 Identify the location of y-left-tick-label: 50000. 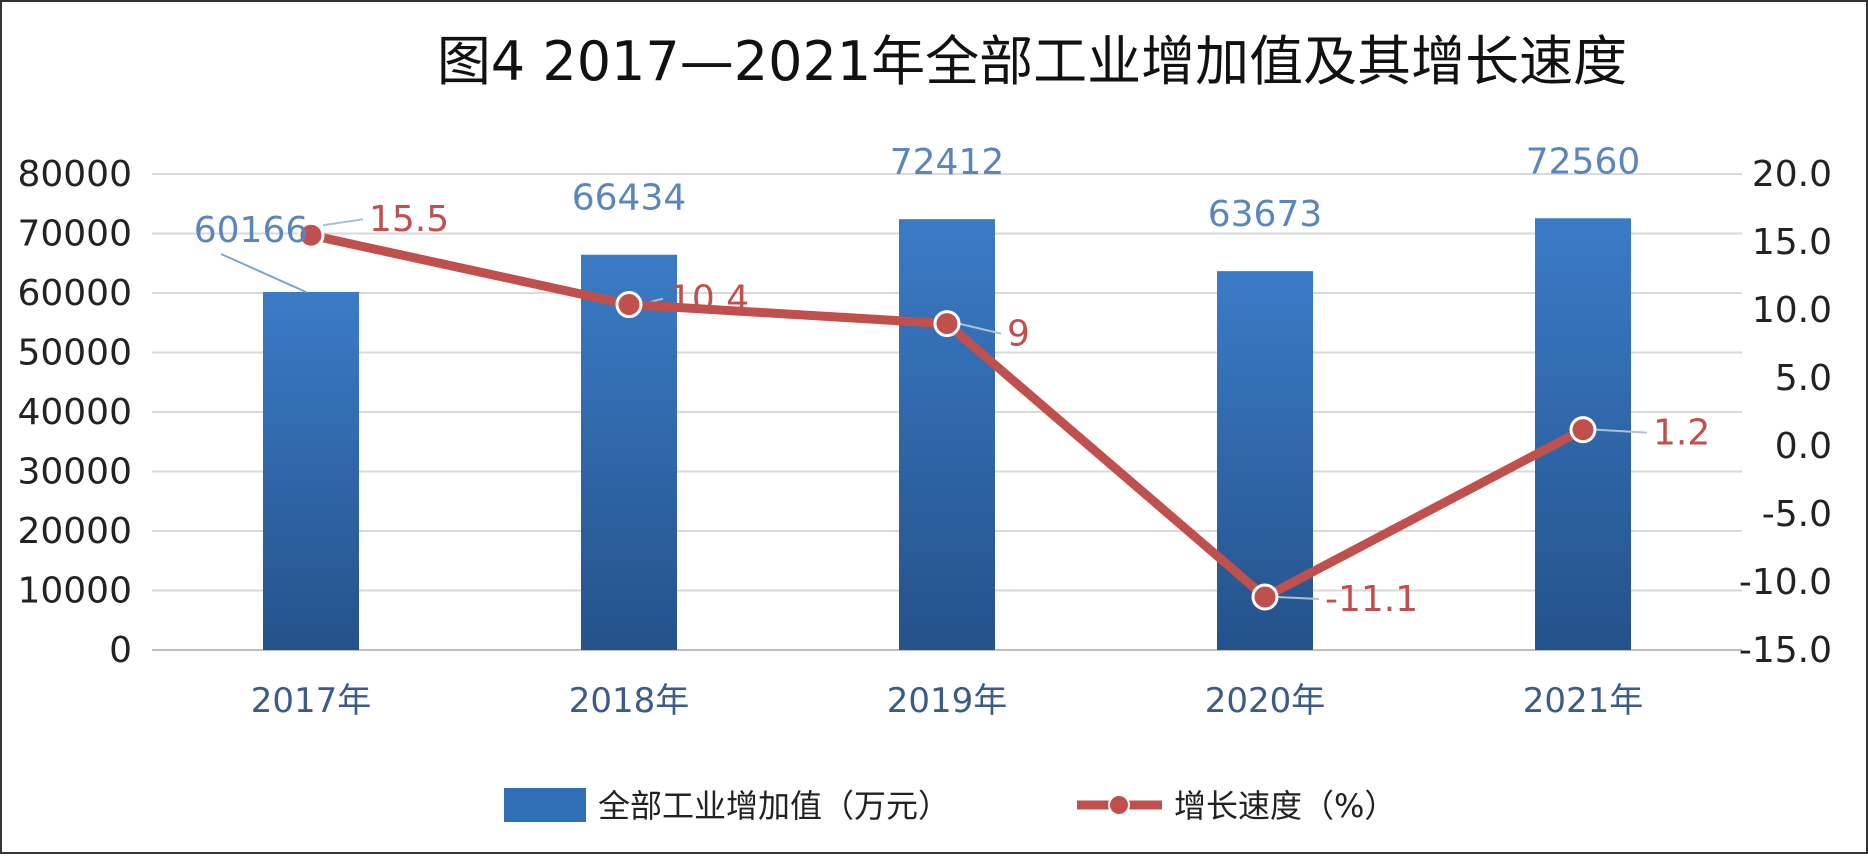
(74, 353).